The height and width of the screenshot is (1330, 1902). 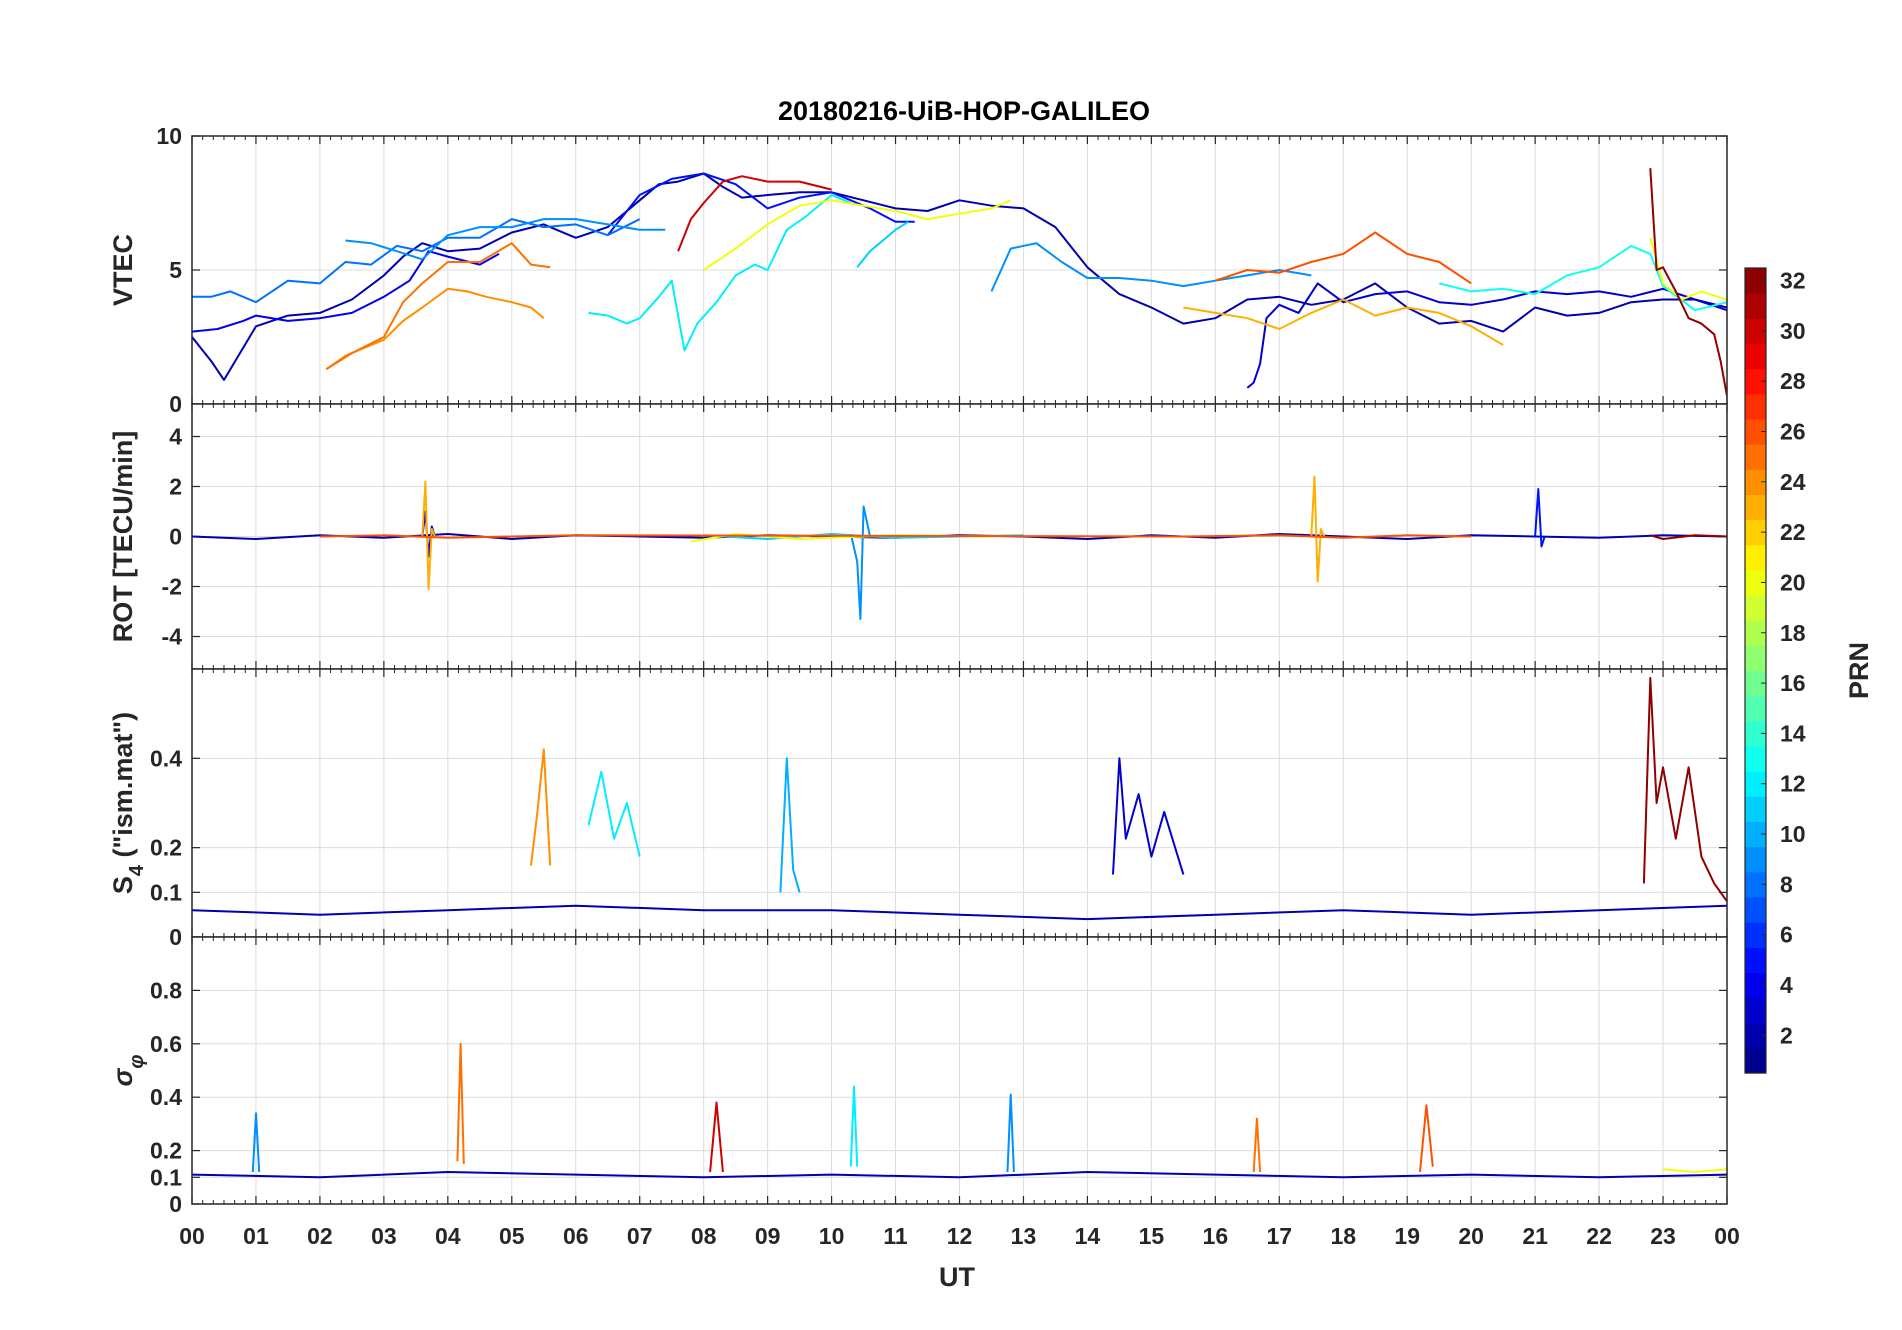 What do you see at coordinates (1793, 381) in the screenshot?
I see `colorbar-tick-label: 28` at bounding box center [1793, 381].